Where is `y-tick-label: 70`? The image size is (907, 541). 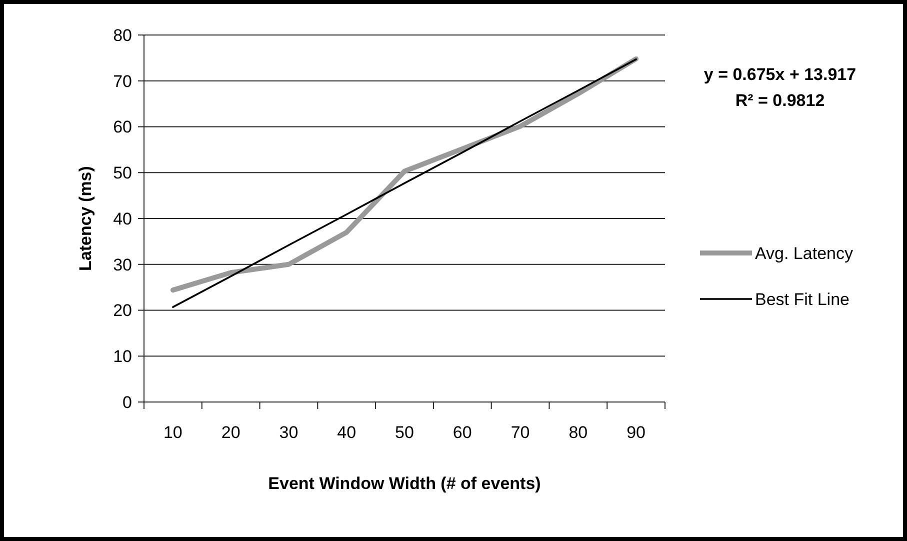 y-tick-label: 70 is located at coordinates (122, 81).